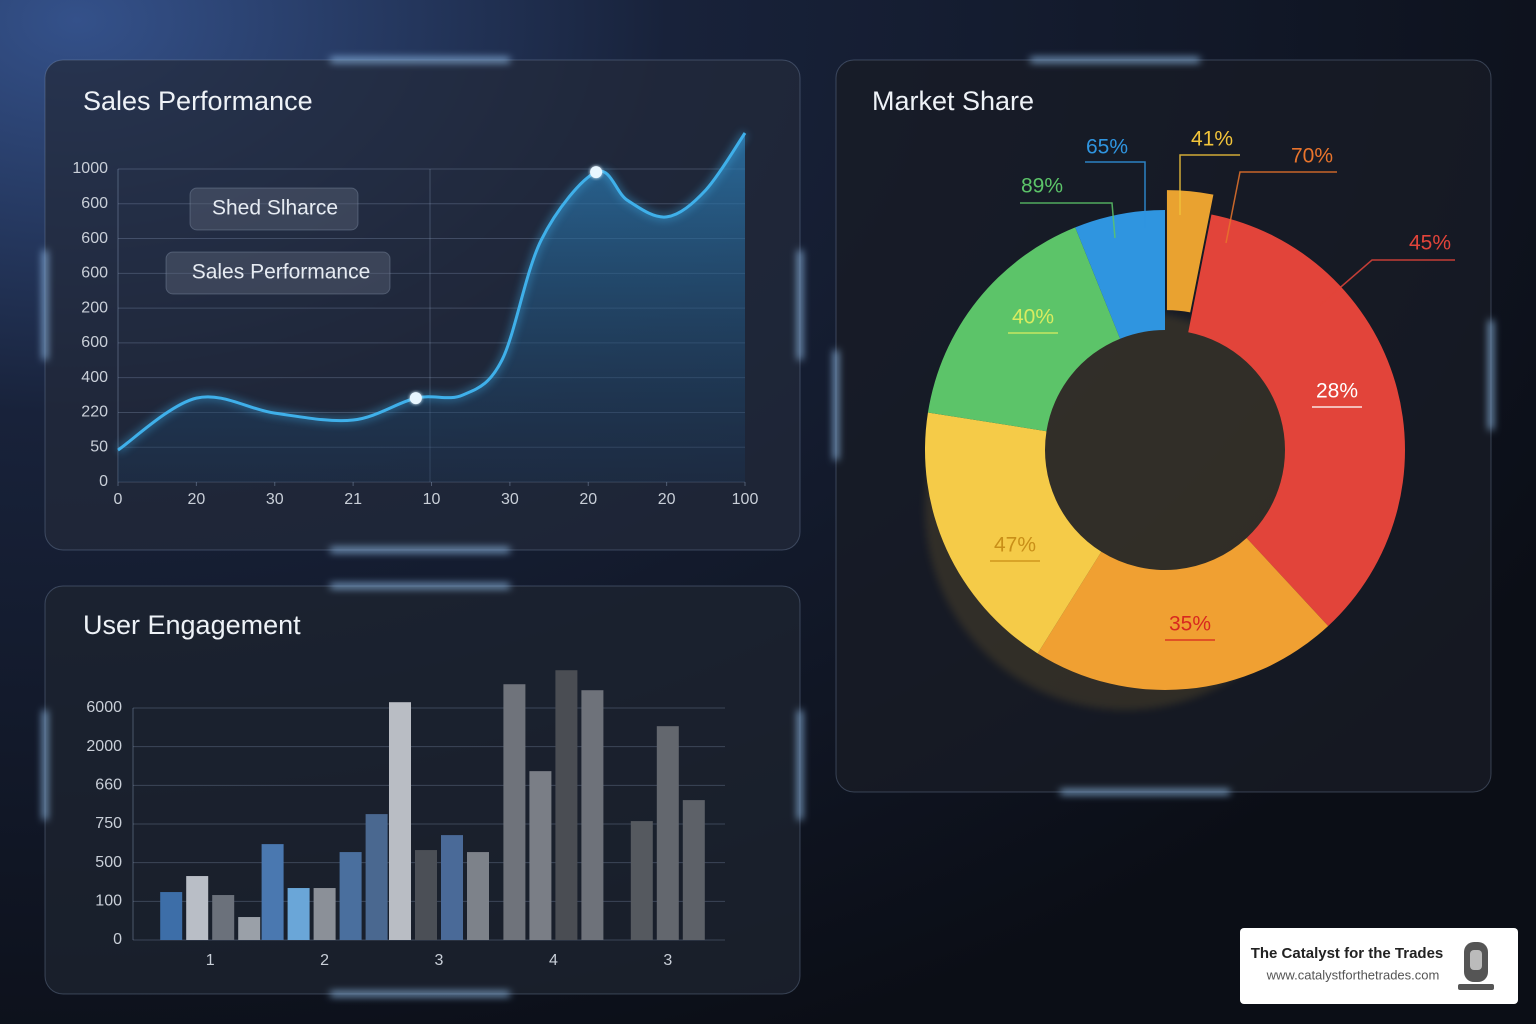 Image resolution: width=1536 pixels, height=1024 pixels. Describe the element at coordinates (553, 960) in the screenshot. I see `x-tick-label: 4` at that location.